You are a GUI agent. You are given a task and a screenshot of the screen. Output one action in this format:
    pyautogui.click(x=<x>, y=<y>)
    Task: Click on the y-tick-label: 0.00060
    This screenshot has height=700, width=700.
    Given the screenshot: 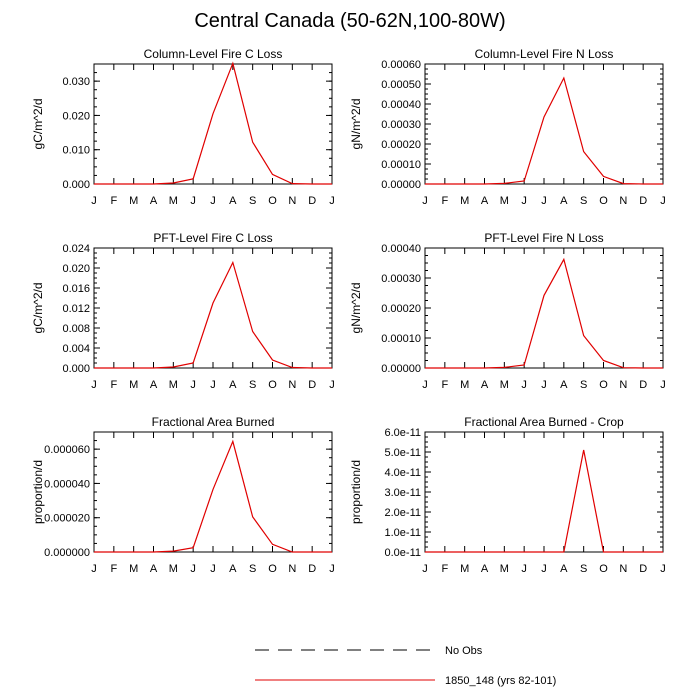 What is the action you would take?
    pyautogui.click(x=401, y=65)
    